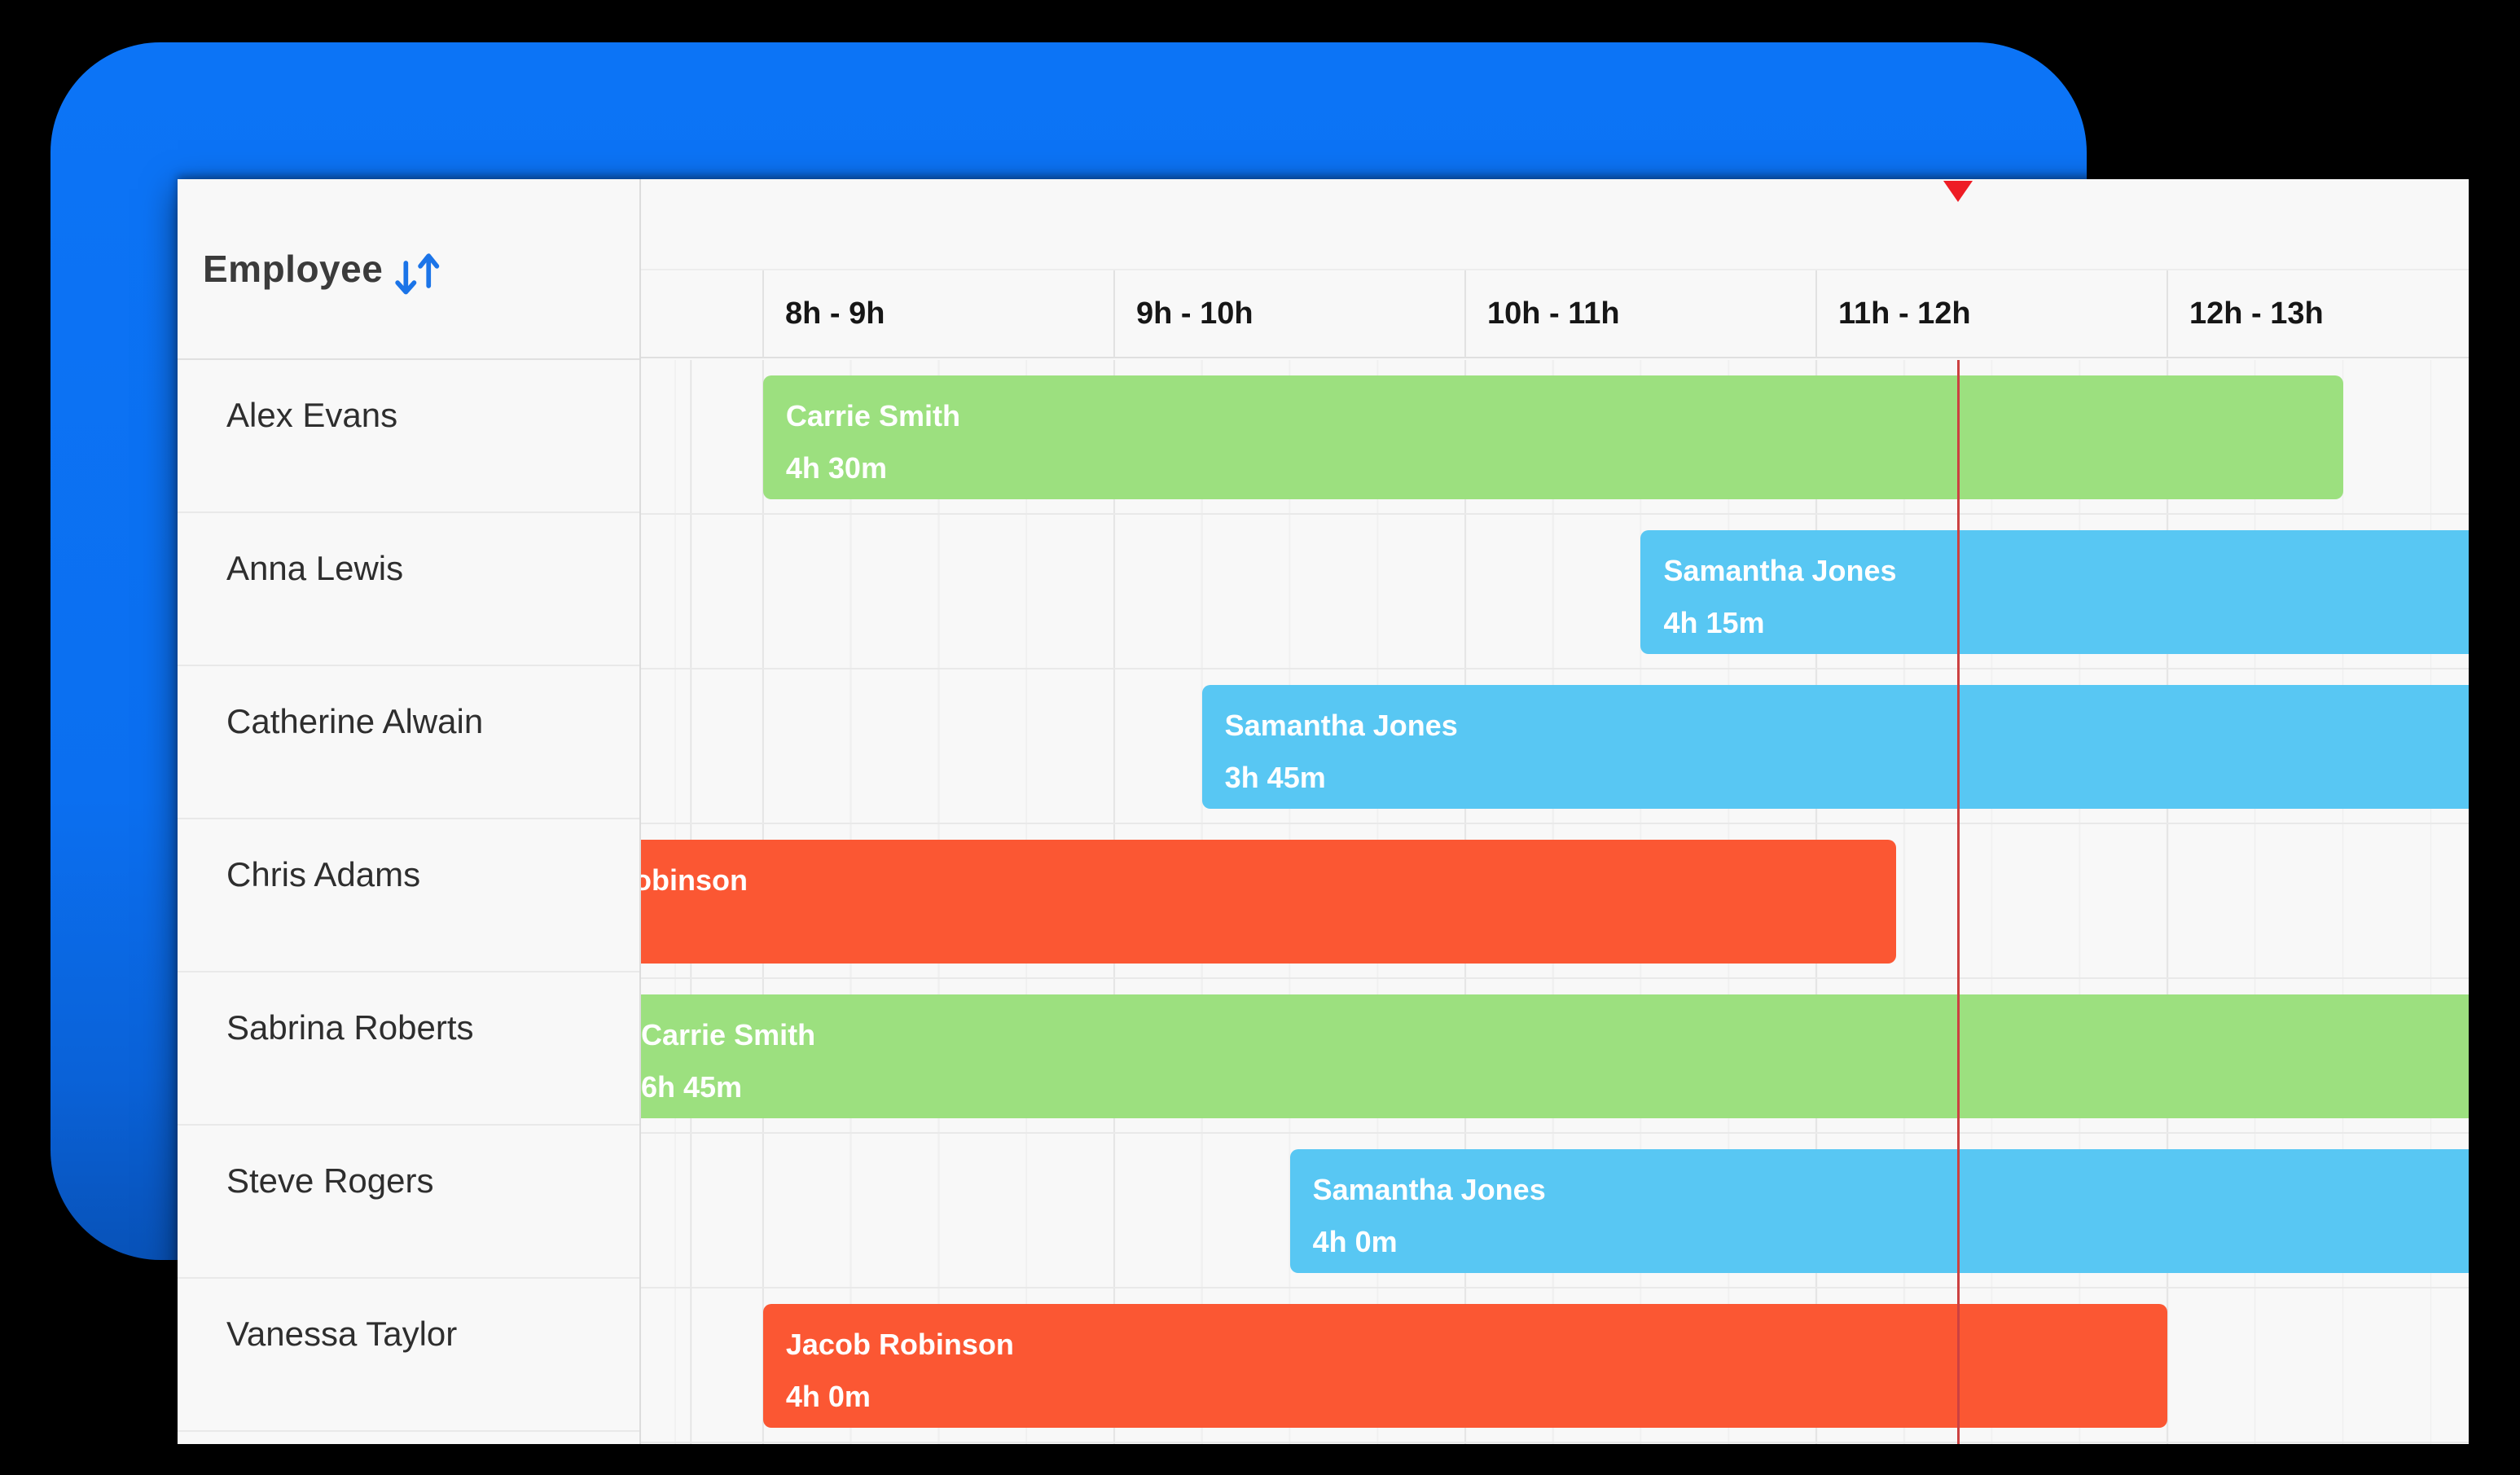  I want to click on schedule-row: Carrie Smith 6h 45m, so click(1555, 1056).